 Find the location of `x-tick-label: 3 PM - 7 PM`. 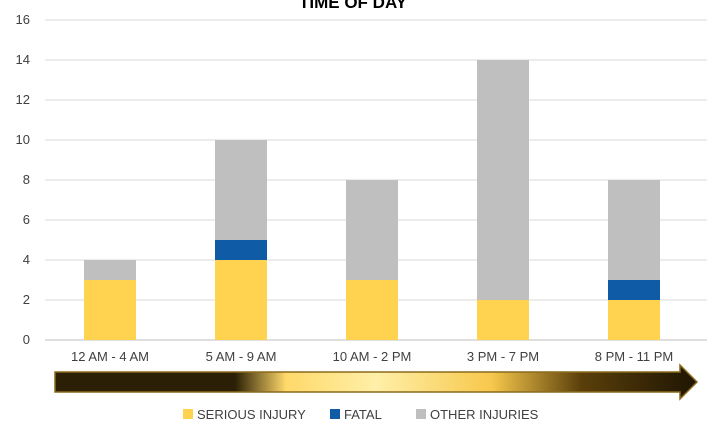

x-tick-label: 3 PM - 7 PM is located at coordinates (503, 356).